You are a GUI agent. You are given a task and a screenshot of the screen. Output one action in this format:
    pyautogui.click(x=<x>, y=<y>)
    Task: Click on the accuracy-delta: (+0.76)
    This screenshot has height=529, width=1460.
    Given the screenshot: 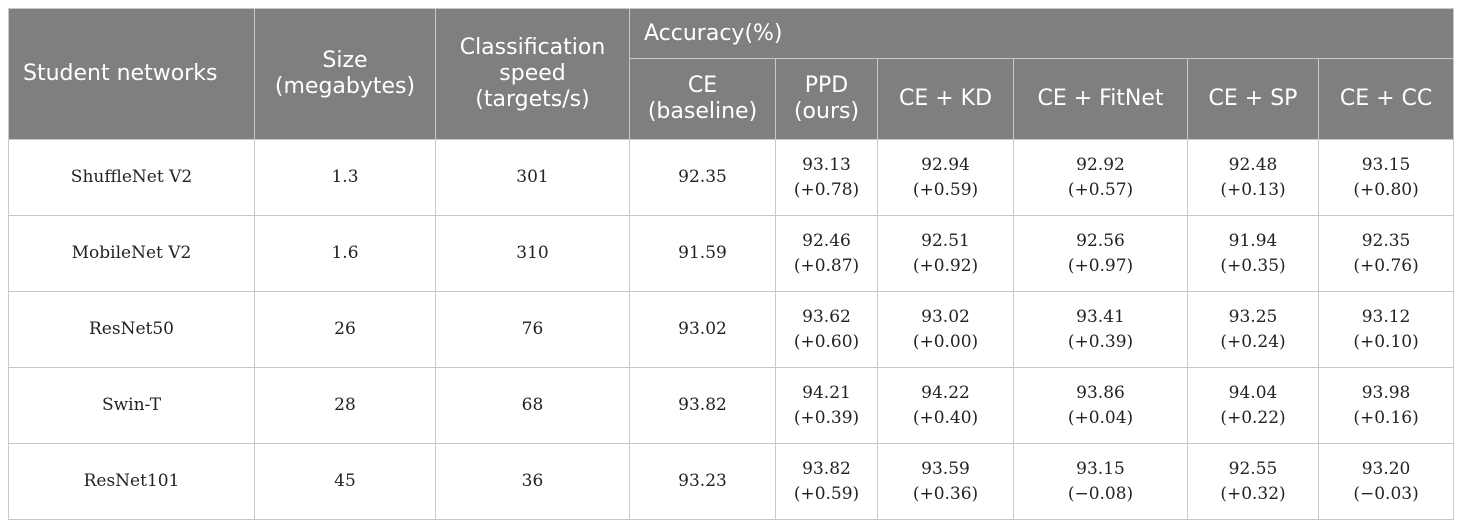 What is the action you would take?
    pyautogui.click(x=1386, y=265)
    